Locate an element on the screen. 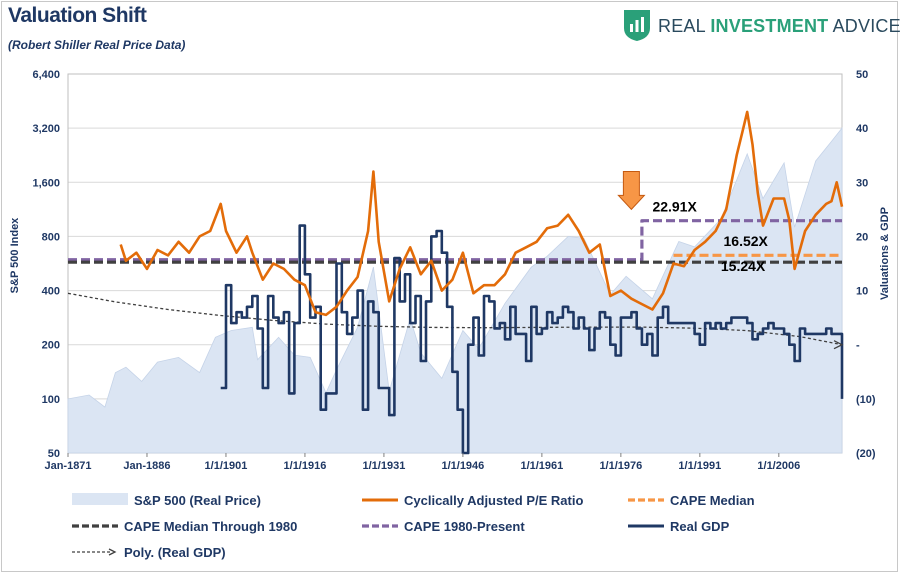  brand-shield-icon is located at coordinates (637, 25).